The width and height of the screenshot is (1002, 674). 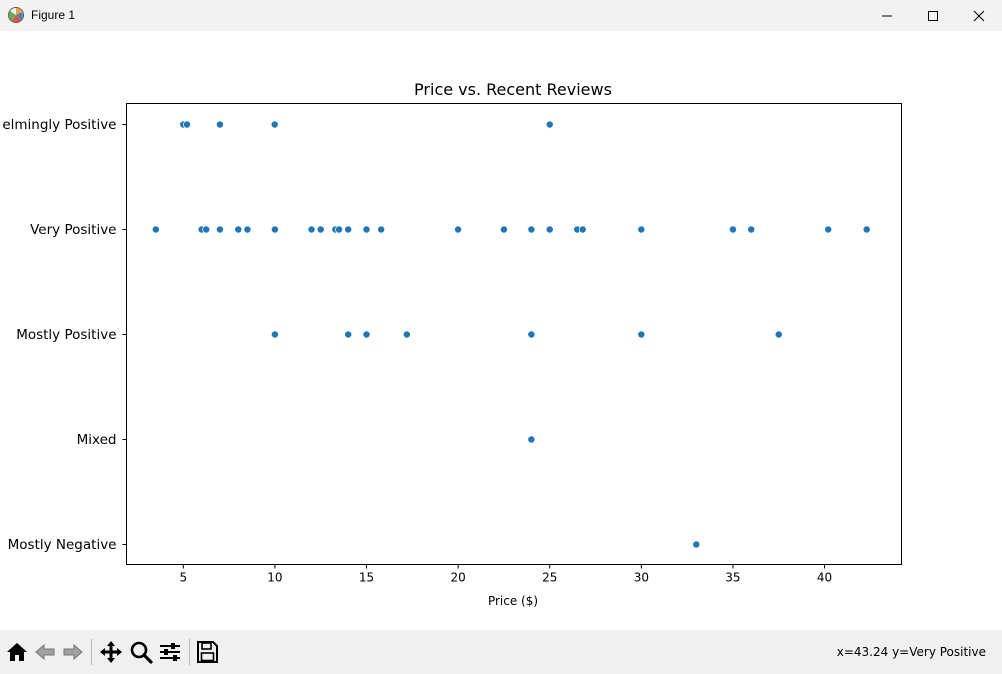 I want to click on x-tick-label: 30, so click(x=641, y=578).